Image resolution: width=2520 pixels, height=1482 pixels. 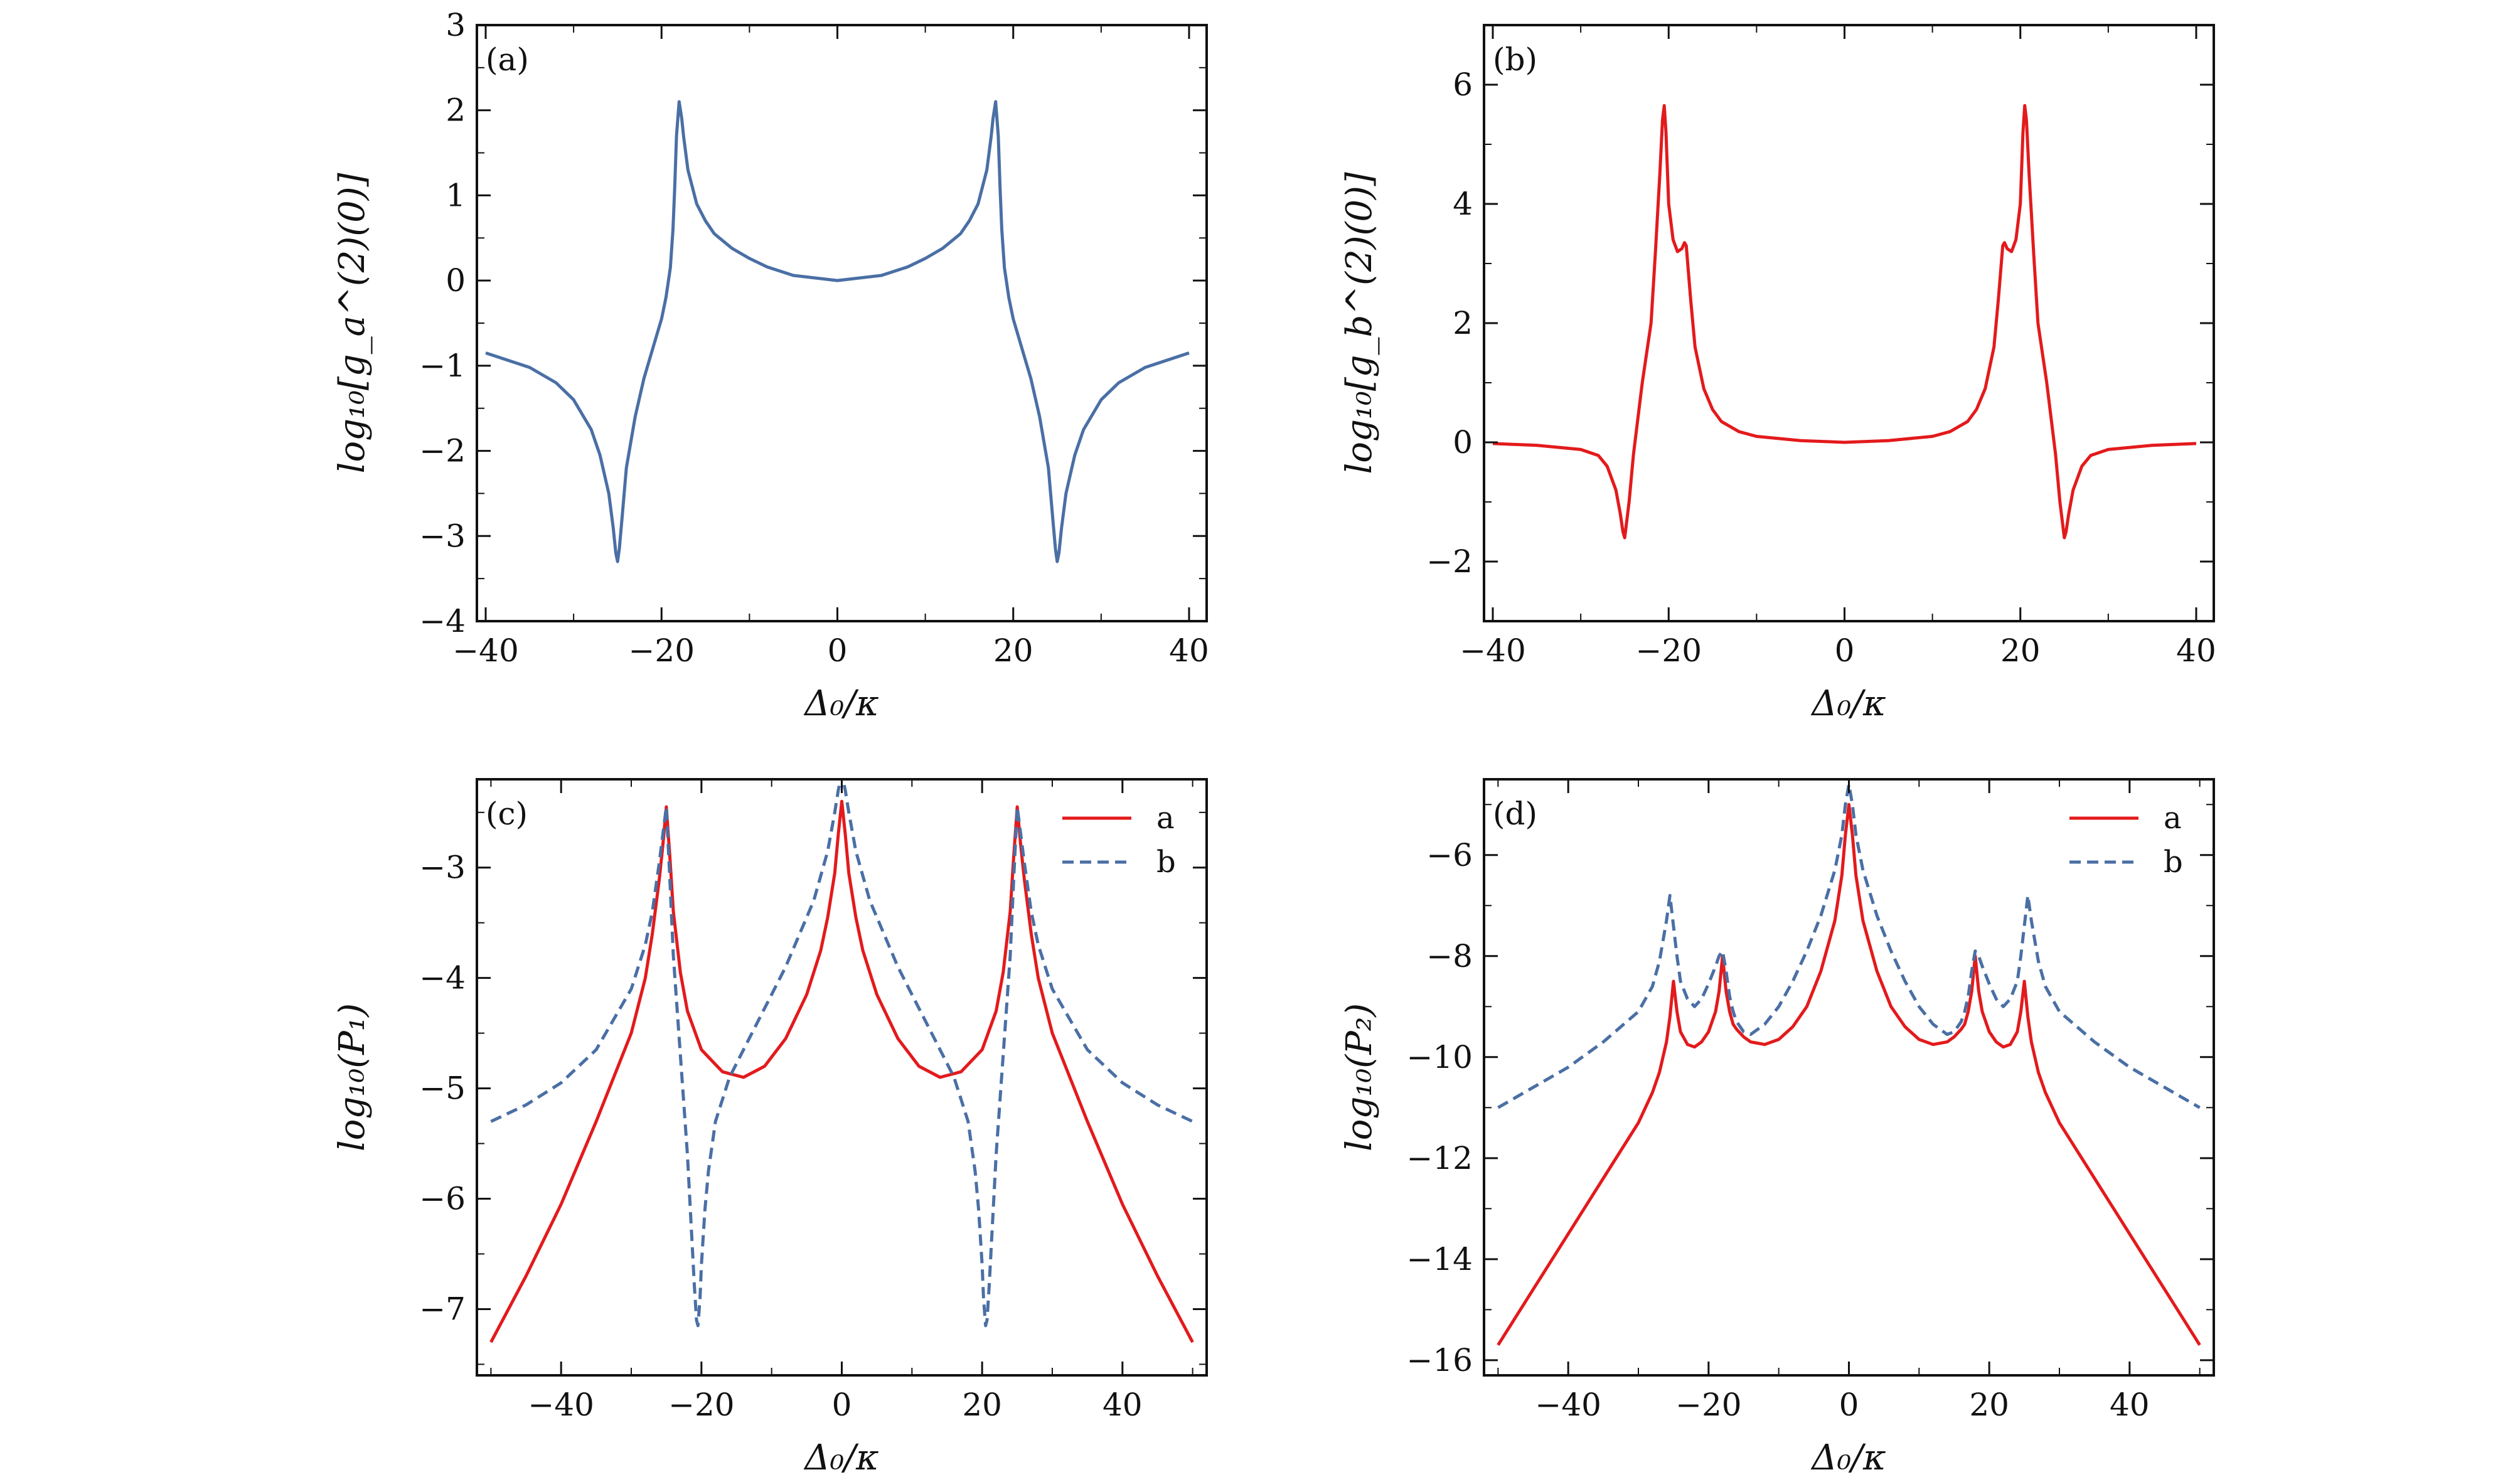 What do you see at coordinates (456, 25) in the screenshot?
I see `y-tick-label: 3` at bounding box center [456, 25].